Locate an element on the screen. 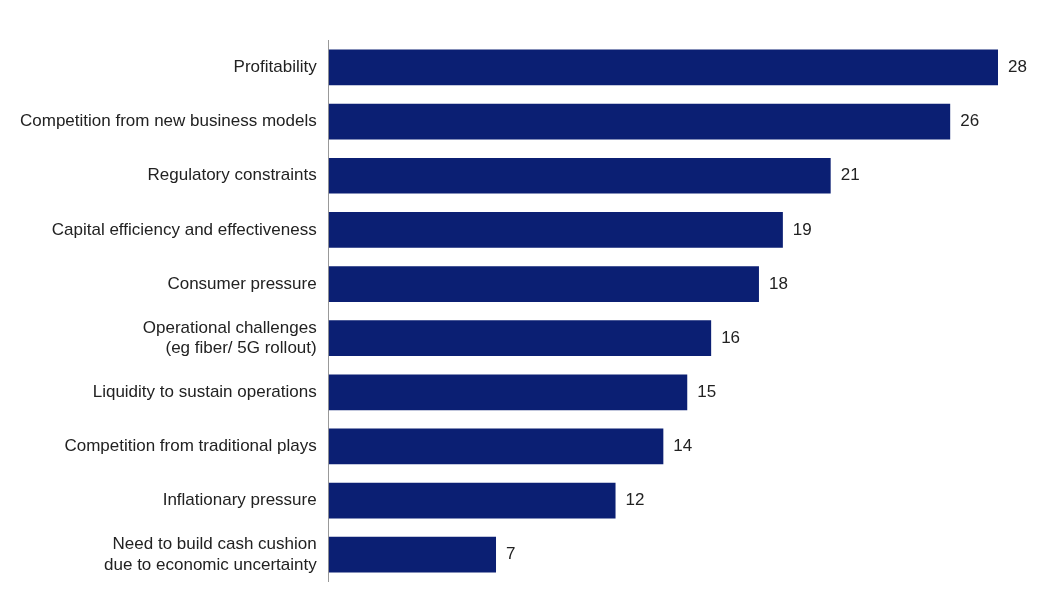 The height and width of the screenshot is (606, 1042). data-label: 14 is located at coordinates (683, 446).